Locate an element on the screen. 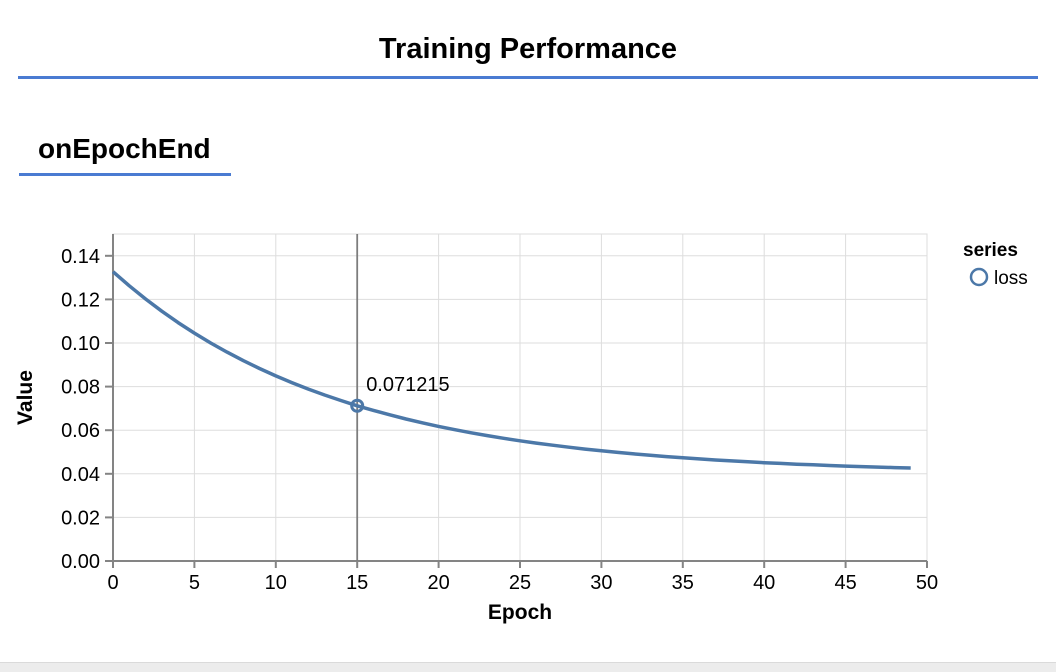  x-axis-title: Epoch is located at coordinates (520, 612).